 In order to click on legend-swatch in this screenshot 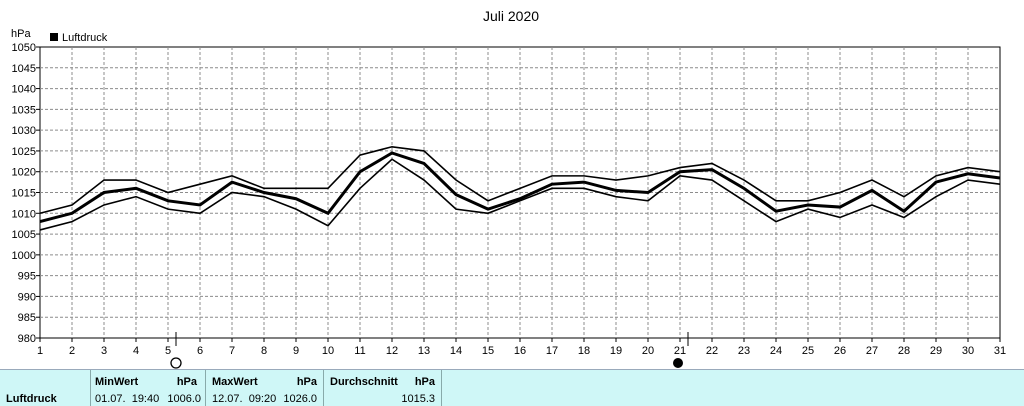, I will do `click(54, 37)`.